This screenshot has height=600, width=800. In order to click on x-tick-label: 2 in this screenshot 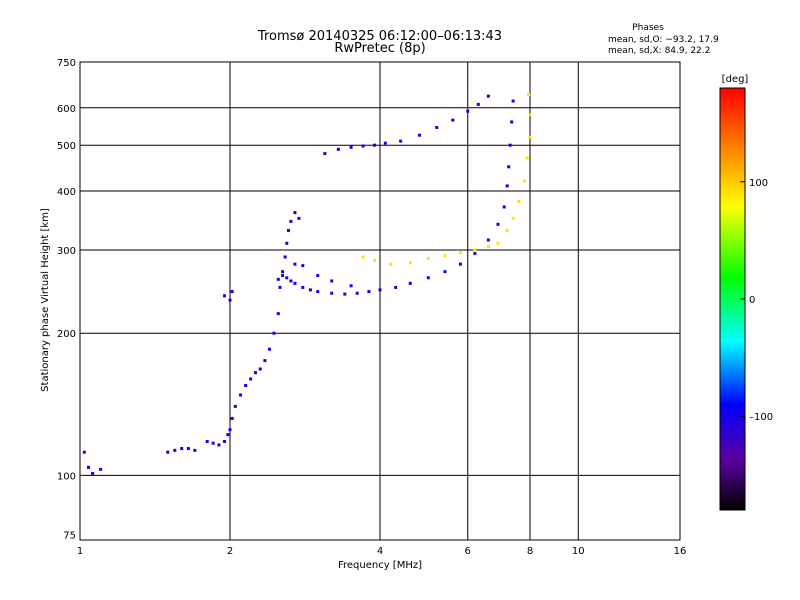, I will do `click(230, 551)`.